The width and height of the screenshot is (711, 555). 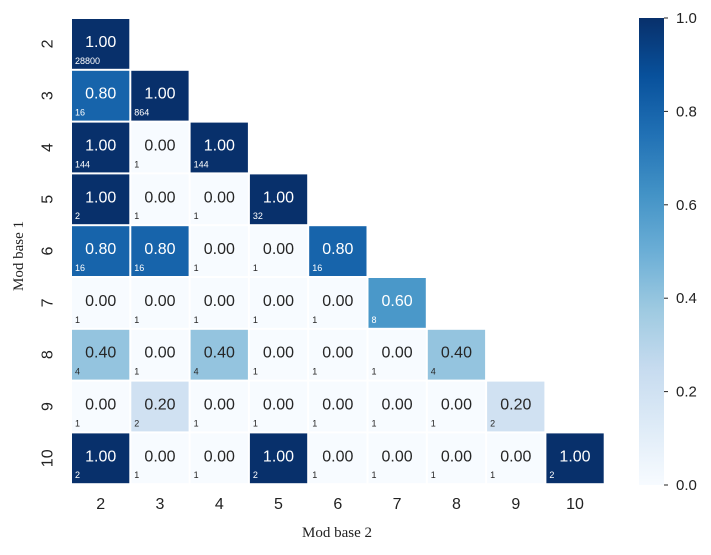 I want to click on x-tick-label: 8, so click(x=456, y=504).